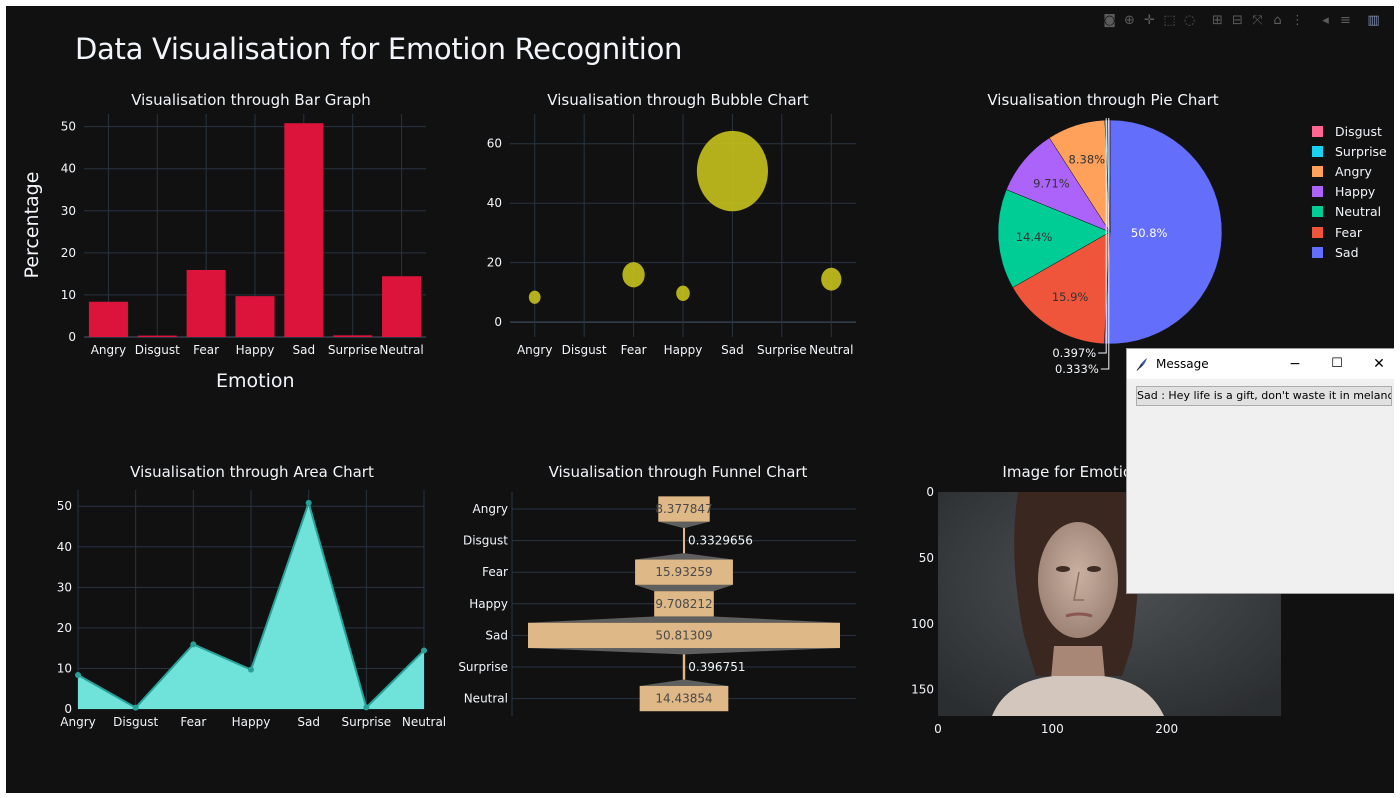  Describe the element at coordinates (308, 722) in the screenshot. I see `area-x-tick: Sad` at that location.